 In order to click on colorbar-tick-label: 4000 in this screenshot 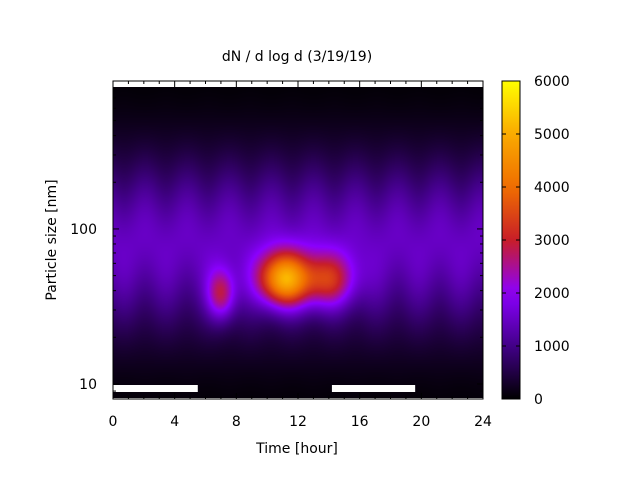, I will do `click(552, 188)`.